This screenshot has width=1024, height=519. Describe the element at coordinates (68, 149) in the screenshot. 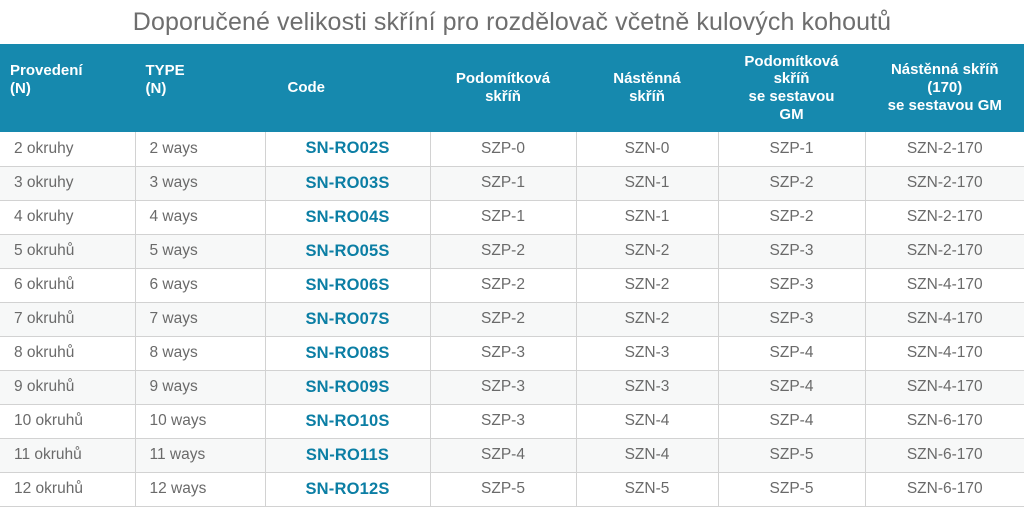

I see `cell-provedeni: 2 okruhy` at that location.